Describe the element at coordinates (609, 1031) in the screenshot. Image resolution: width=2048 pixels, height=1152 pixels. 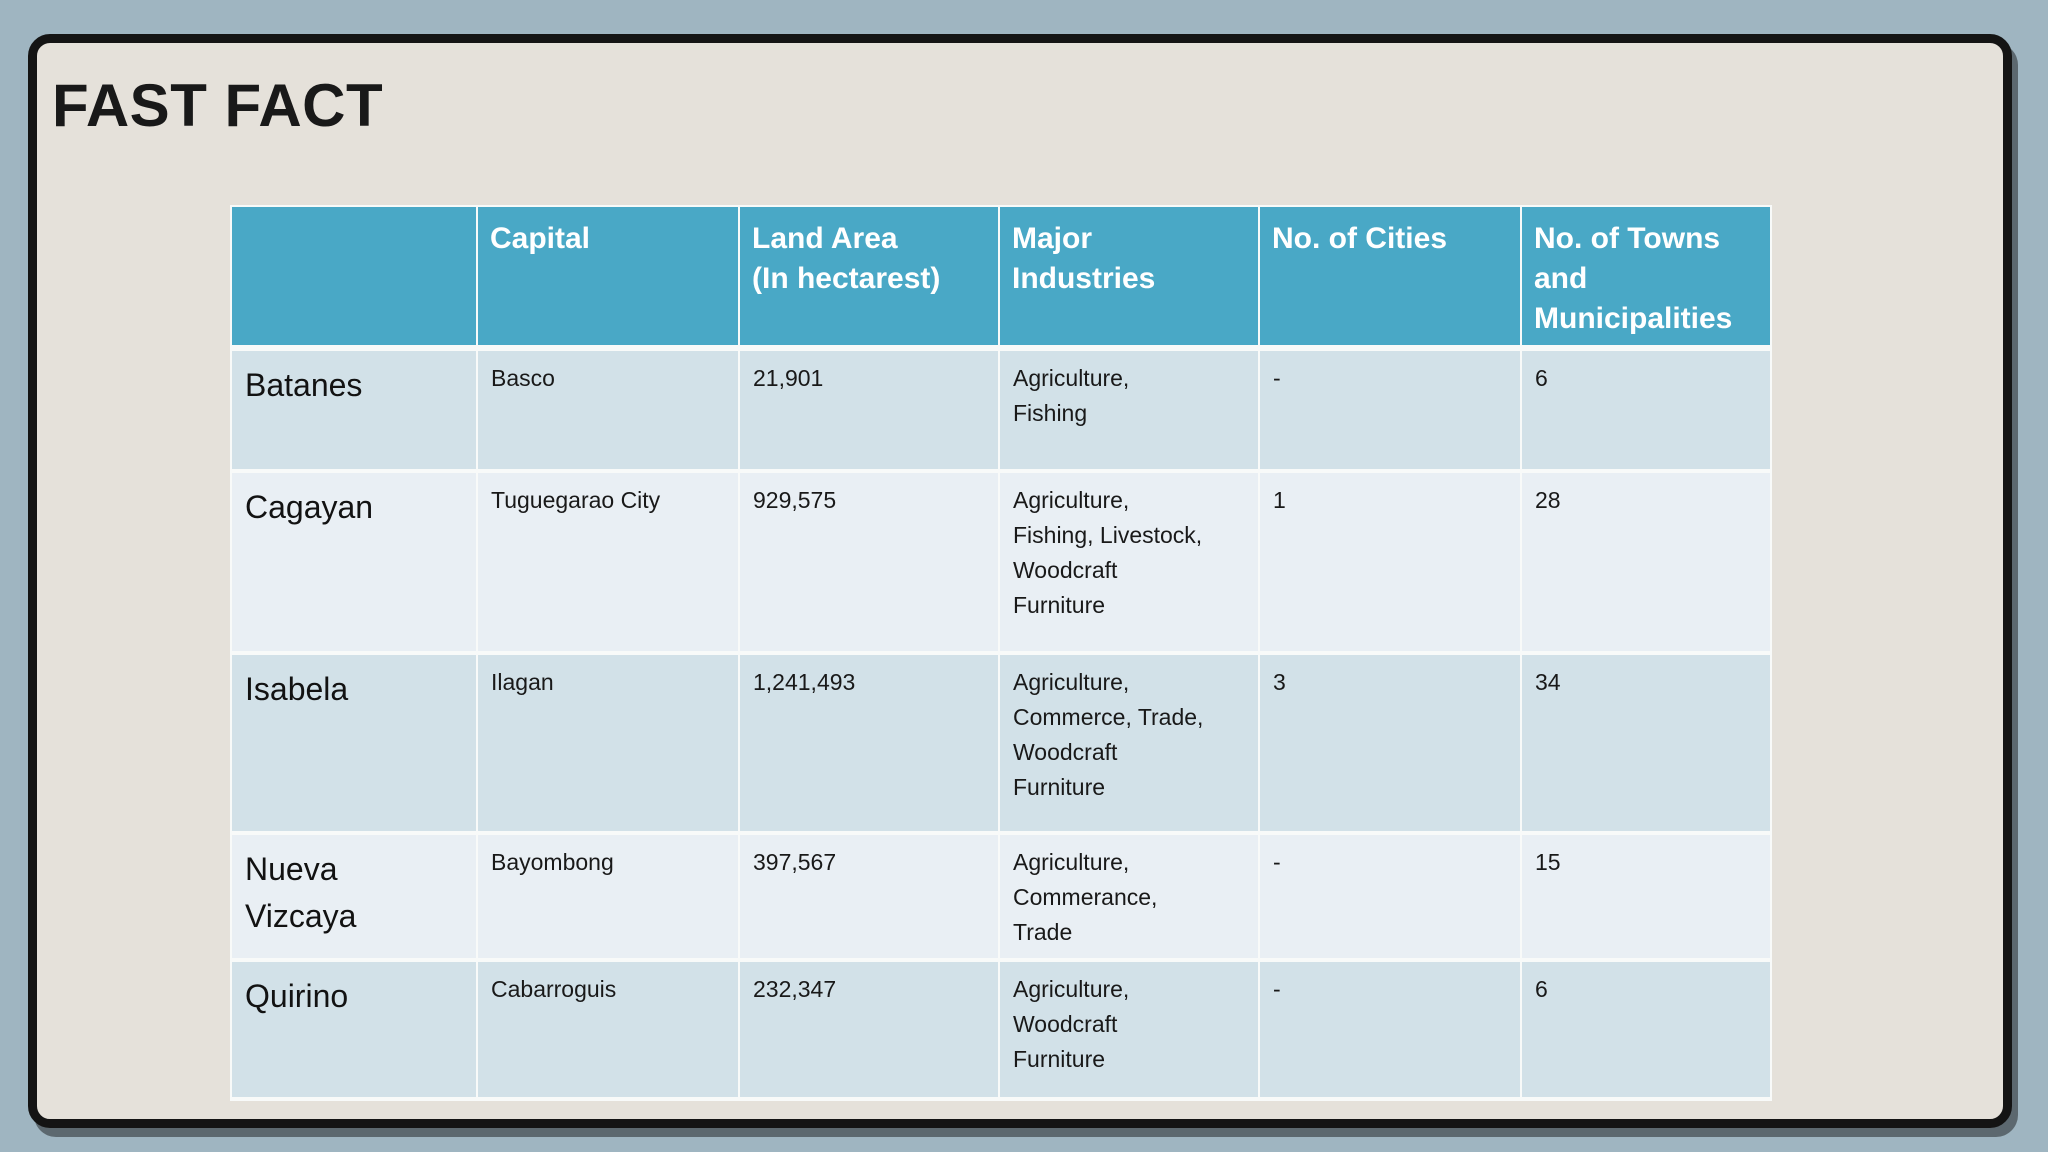
I see `cell-capital: Cabarroguis` at that location.